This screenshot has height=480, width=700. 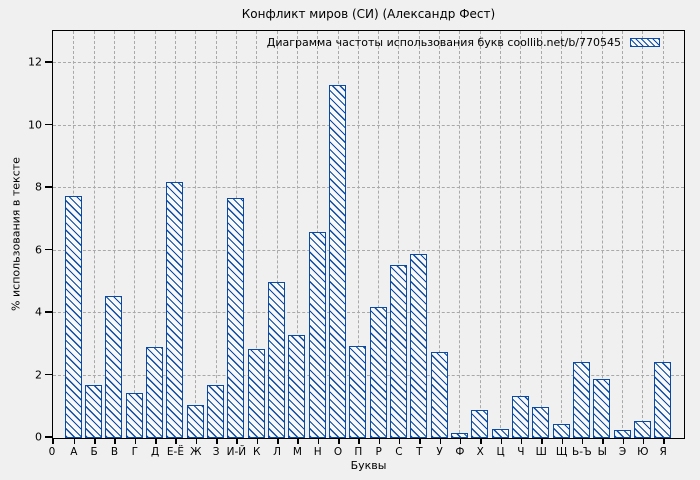 What do you see at coordinates (52, 452) in the screenshot?
I see `x-origin-label: 0` at bounding box center [52, 452].